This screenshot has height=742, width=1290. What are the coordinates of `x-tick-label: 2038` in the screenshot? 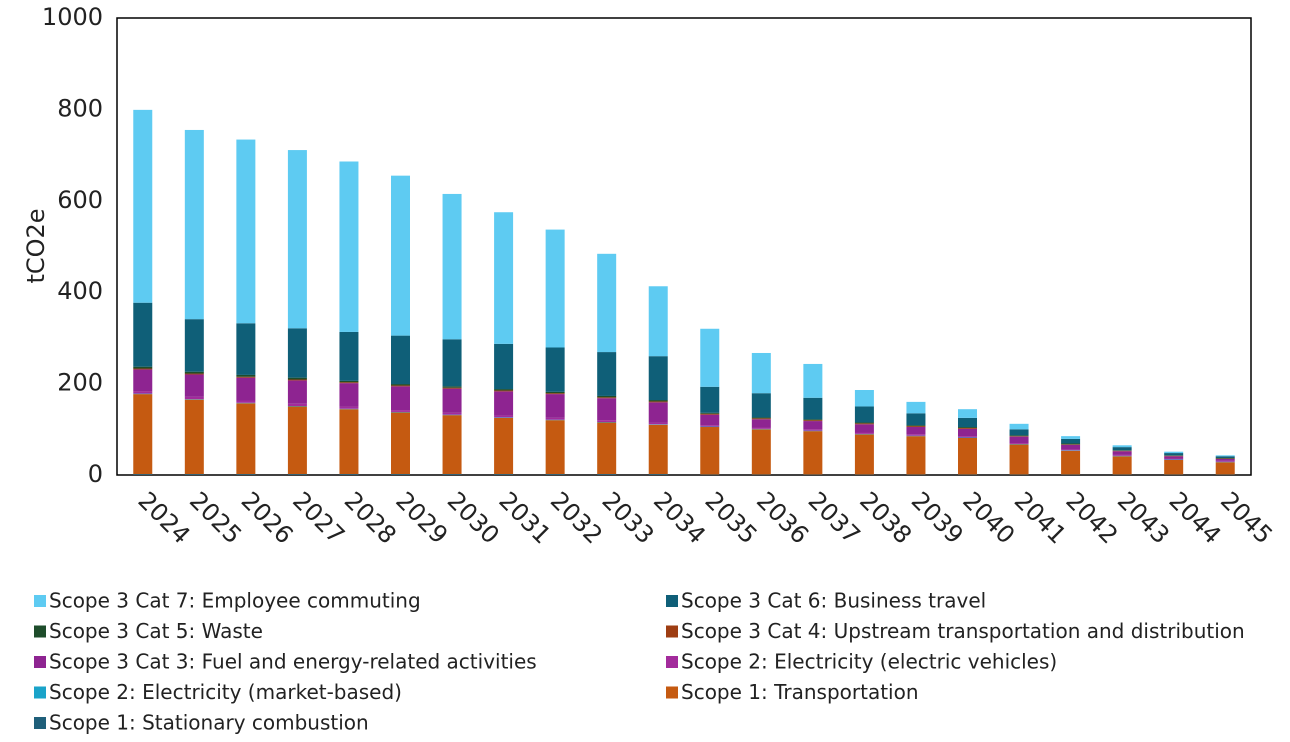 It's located at (885, 517).